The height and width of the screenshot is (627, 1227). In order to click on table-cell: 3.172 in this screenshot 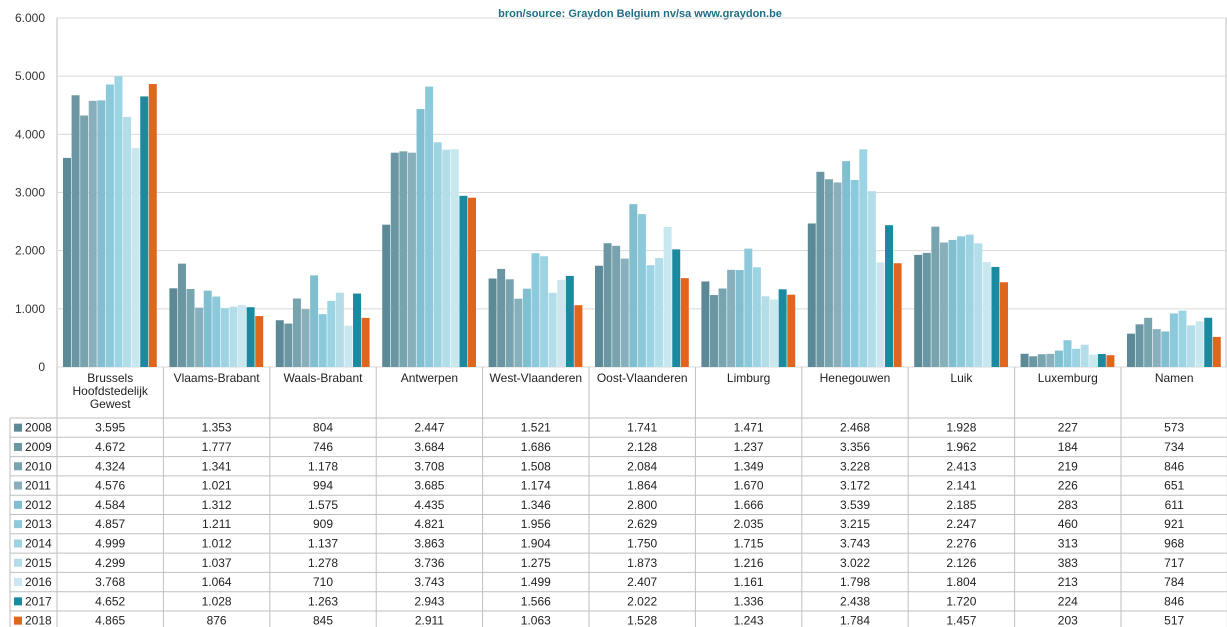, I will do `click(855, 486)`.